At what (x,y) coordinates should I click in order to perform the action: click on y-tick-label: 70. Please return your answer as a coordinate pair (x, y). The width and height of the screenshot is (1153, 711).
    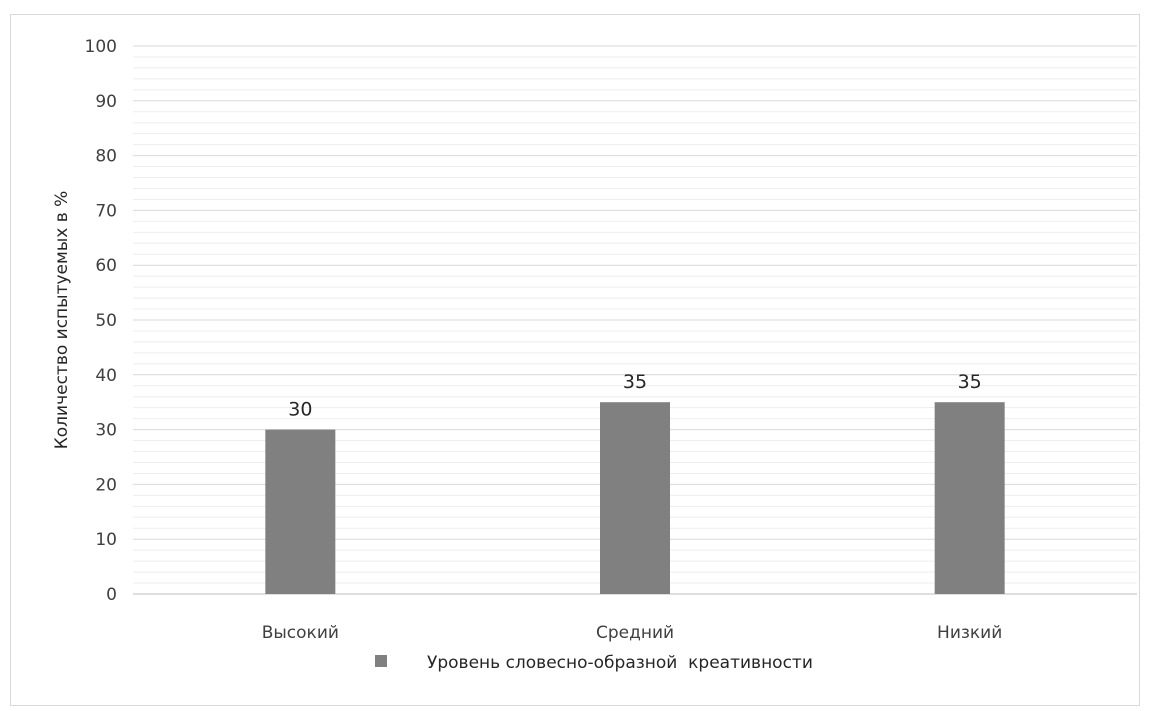
    Looking at the image, I should click on (106, 211).